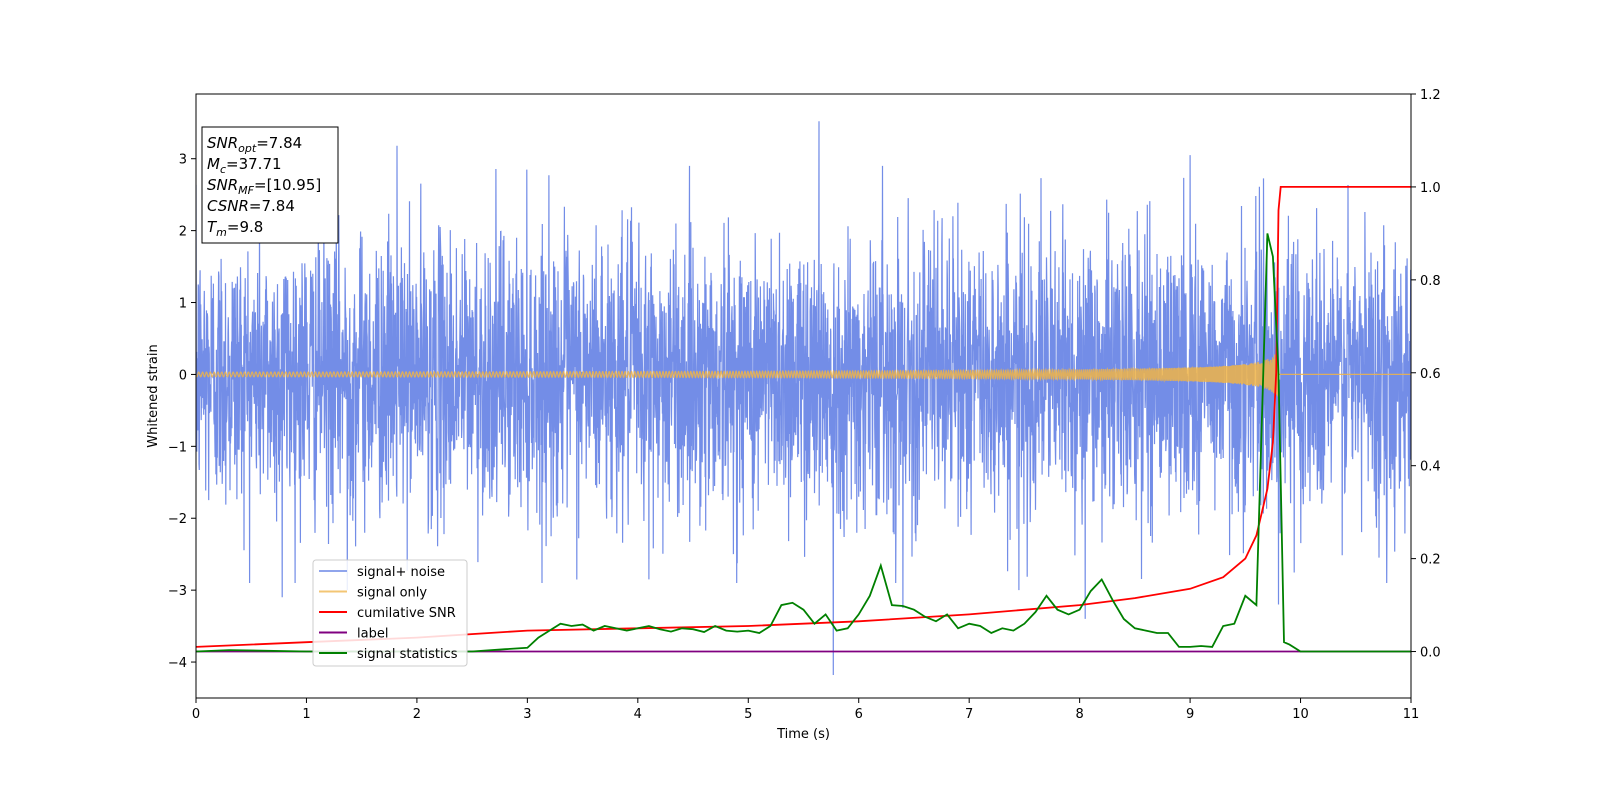  I want to click on x-tick-label: 1, so click(306, 714).